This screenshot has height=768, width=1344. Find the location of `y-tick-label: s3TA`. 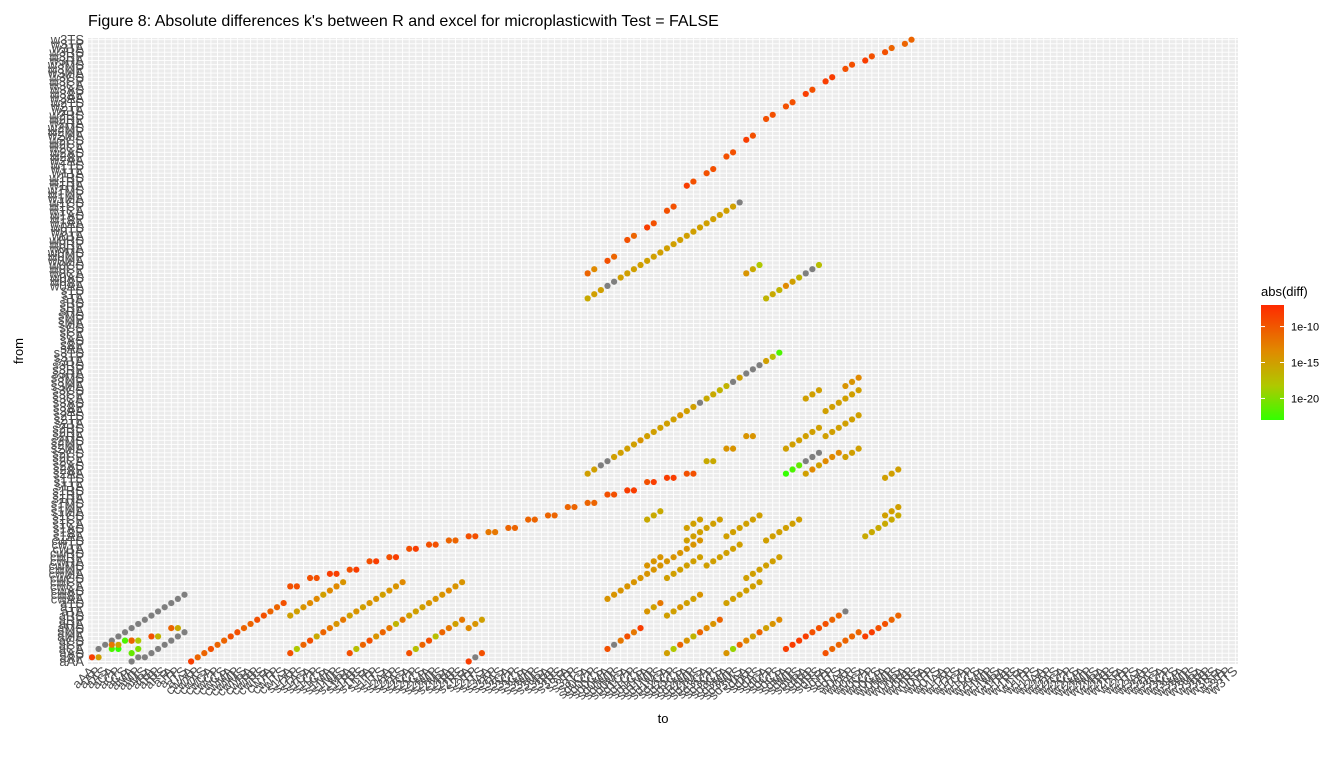

y-tick-label: s3TA is located at coordinates (70, 361).